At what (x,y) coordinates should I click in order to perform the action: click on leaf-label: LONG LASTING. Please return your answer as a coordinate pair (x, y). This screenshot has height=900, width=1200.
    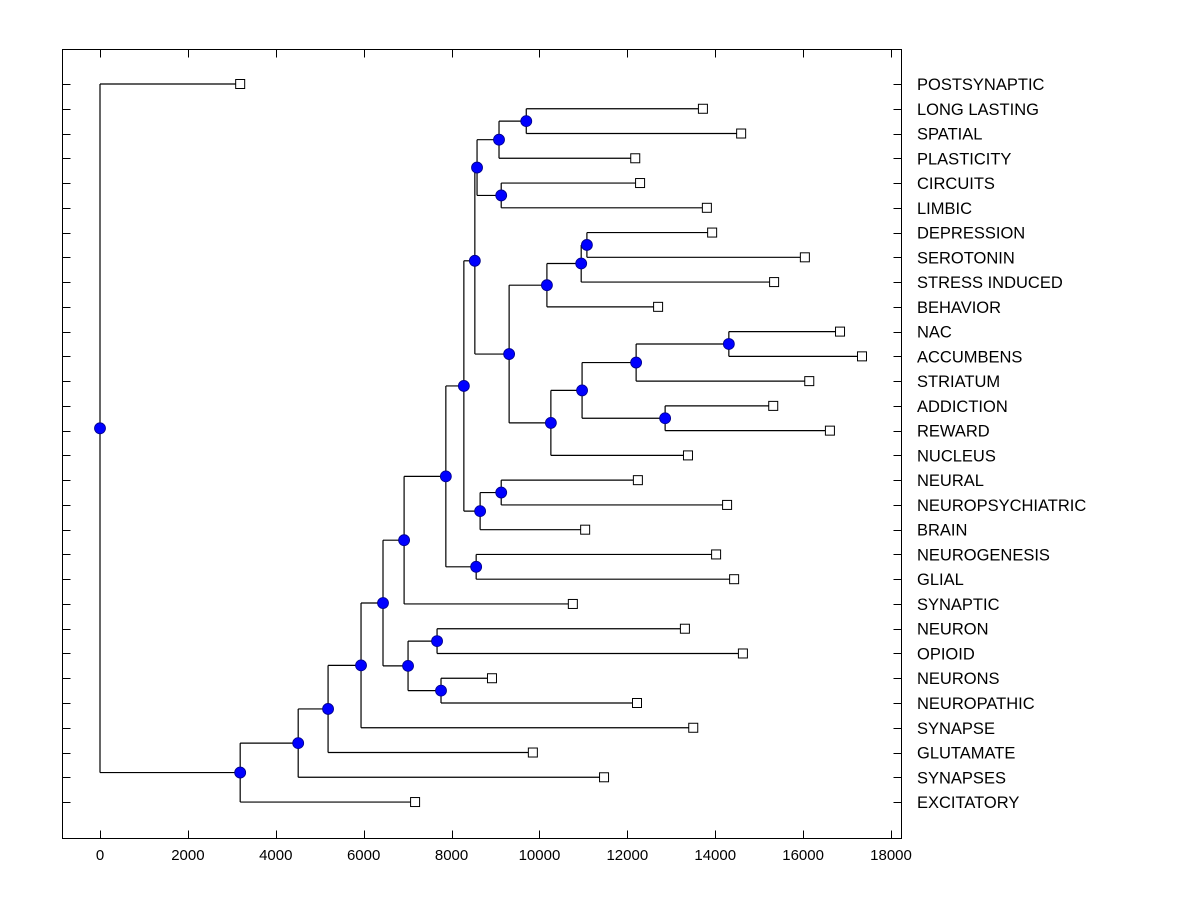
    Looking at the image, I should click on (978, 110).